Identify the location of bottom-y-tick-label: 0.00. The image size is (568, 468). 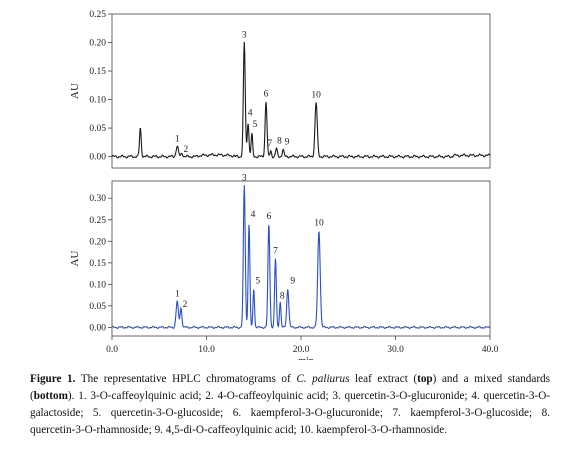
(97, 328).